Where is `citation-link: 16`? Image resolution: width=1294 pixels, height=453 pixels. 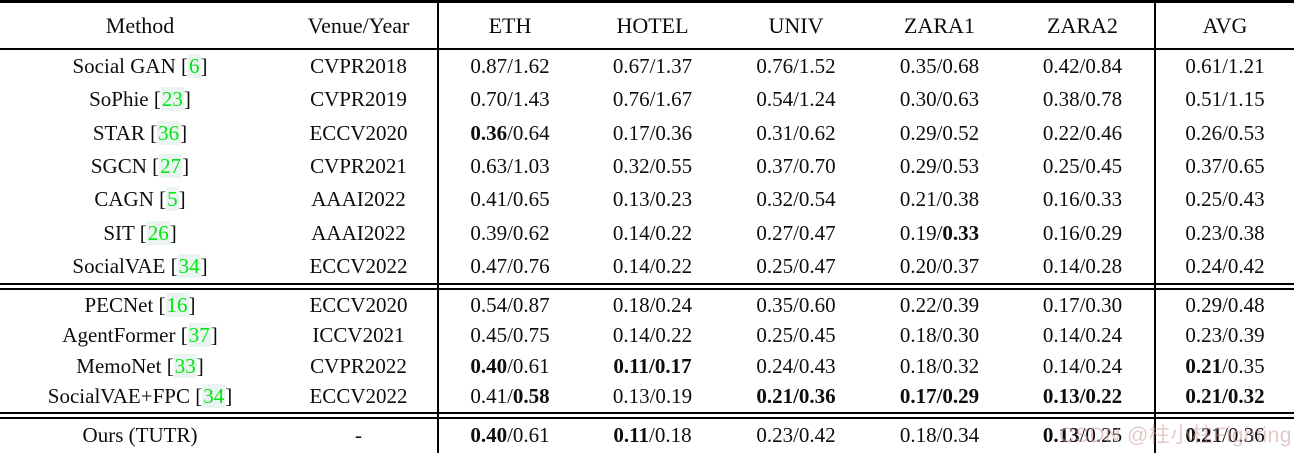
citation-link: 16 is located at coordinates (177, 304).